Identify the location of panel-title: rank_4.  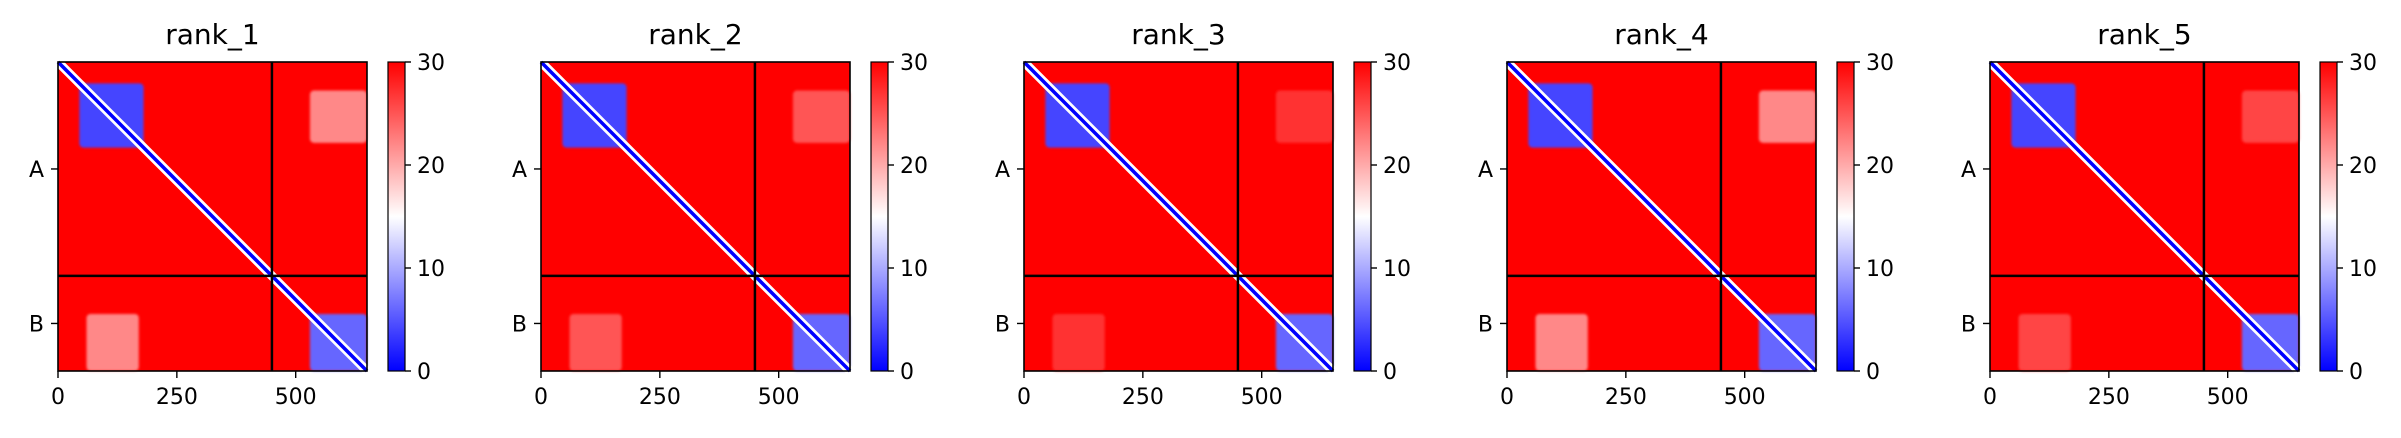
(1661, 34).